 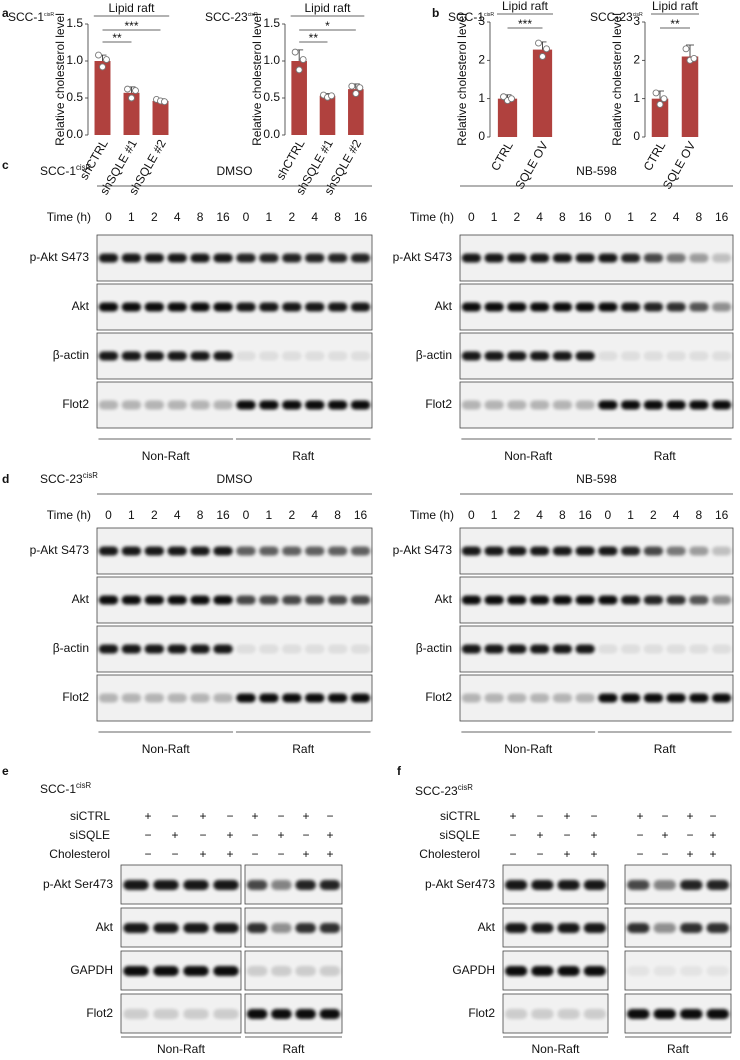 I want to click on time-point: 2, so click(x=291, y=515).